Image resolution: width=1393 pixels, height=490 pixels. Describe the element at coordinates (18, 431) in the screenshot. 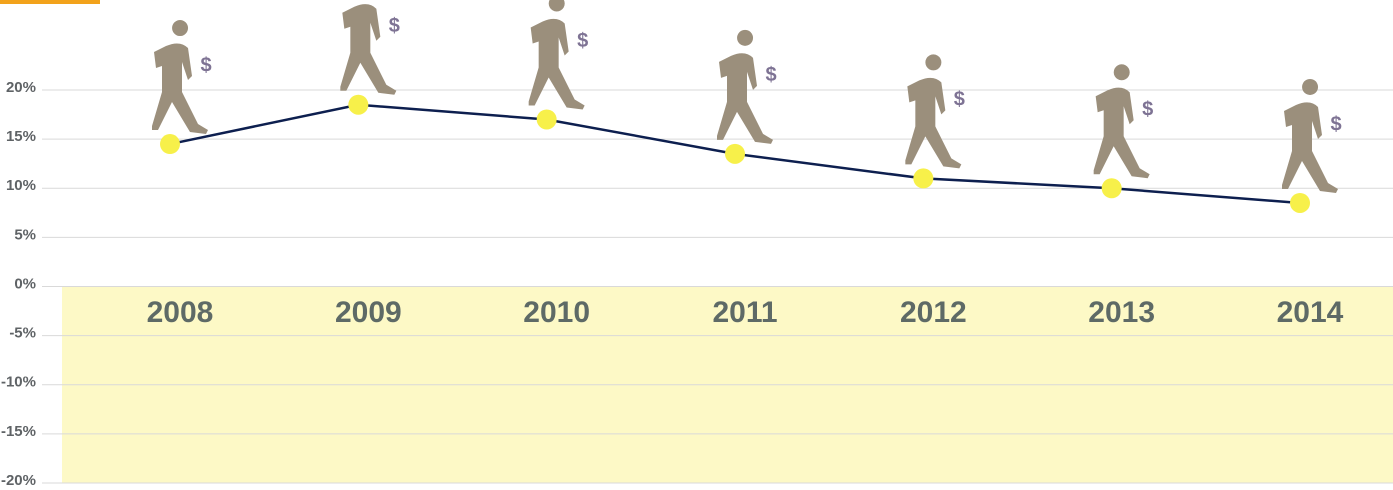

I see `y-tick-label: -15%` at that location.